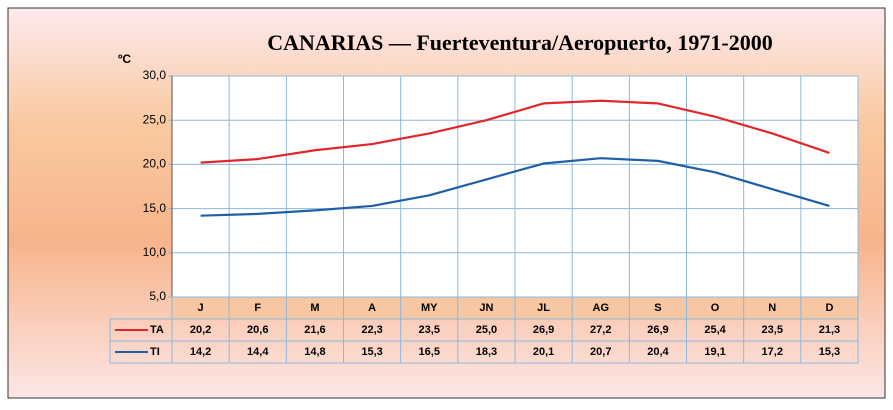  What do you see at coordinates (155, 252) in the screenshot?
I see `y-tick-label: 10,0` at bounding box center [155, 252].